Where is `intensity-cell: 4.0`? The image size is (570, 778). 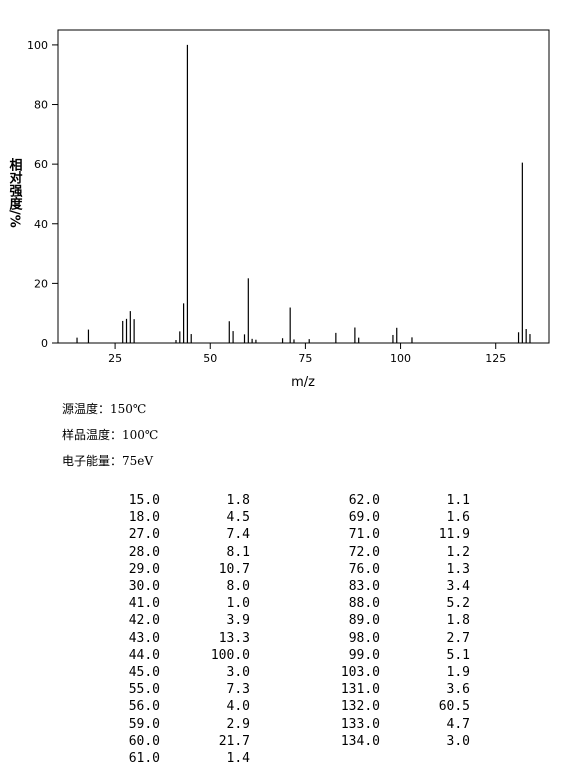 intensity-cell: 4.0 is located at coordinates (238, 707).